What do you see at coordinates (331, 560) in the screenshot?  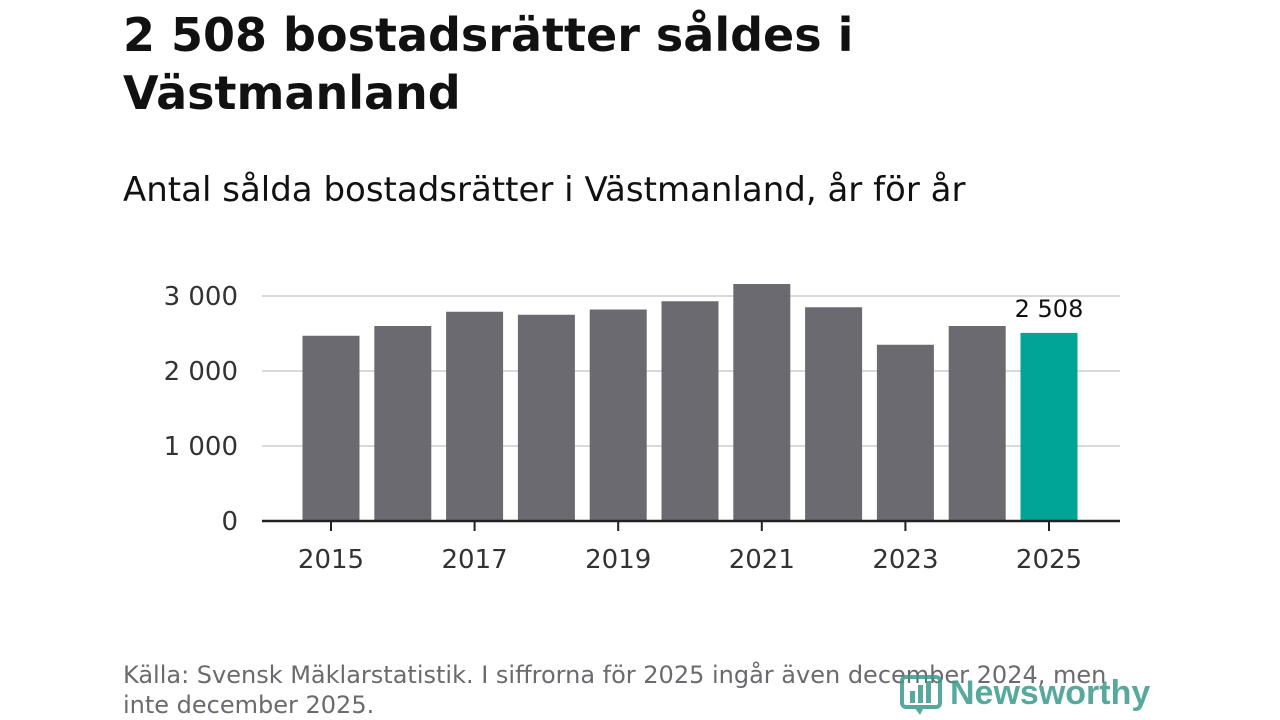 I see `x-tick-label: 2015` at bounding box center [331, 560].